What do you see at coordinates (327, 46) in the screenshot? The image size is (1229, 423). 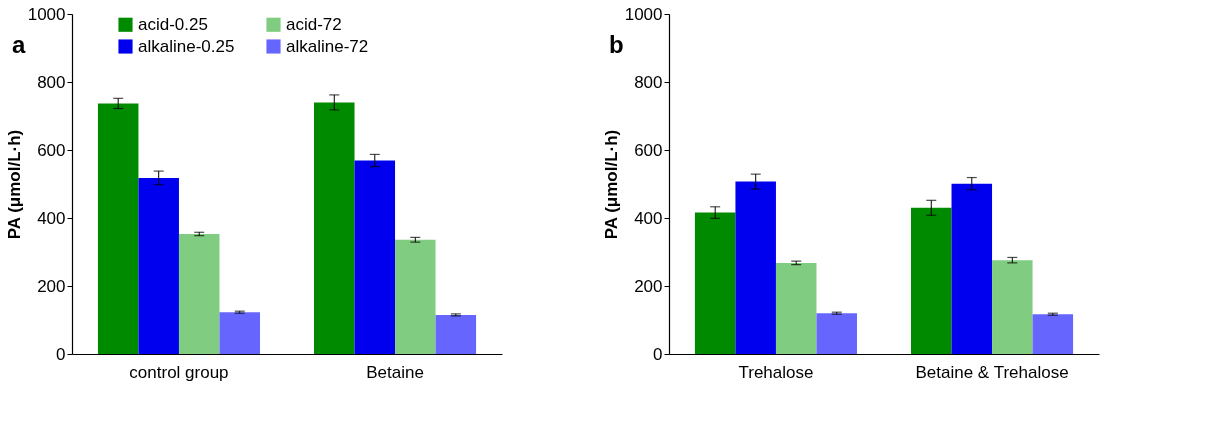 I see `legend-label: alkaline-72` at bounding box center [327, 46].